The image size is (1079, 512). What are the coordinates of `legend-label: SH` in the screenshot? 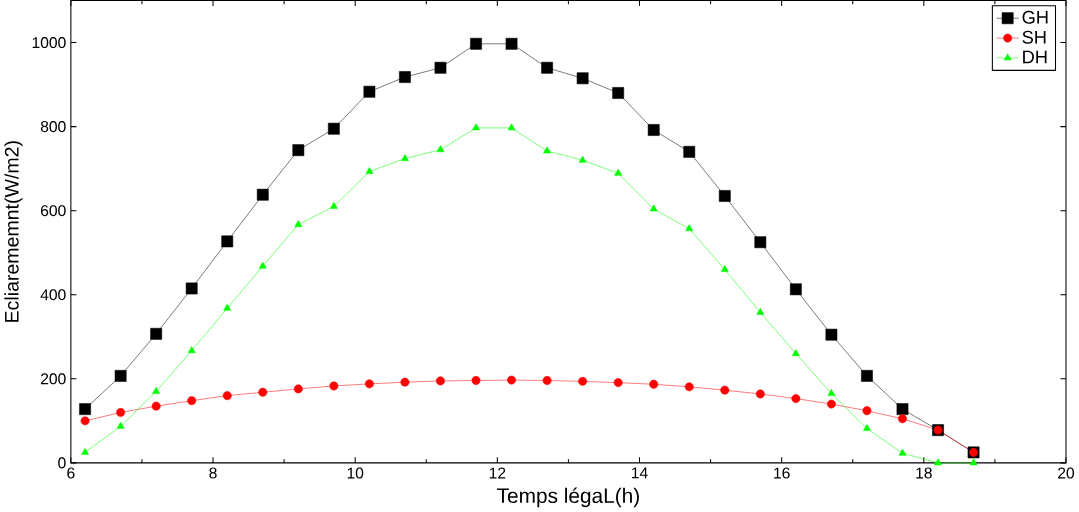 It's located at (1034, 37).